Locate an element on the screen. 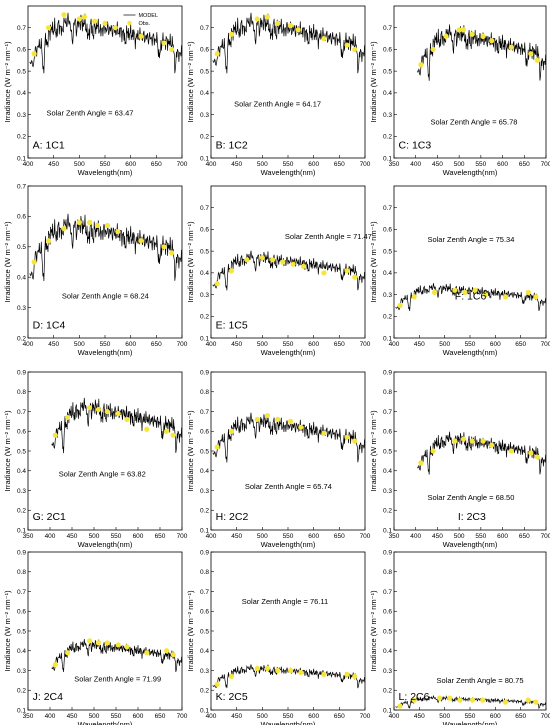  y-tick-label-E: 0.4 is located at coordinates (204, 273).